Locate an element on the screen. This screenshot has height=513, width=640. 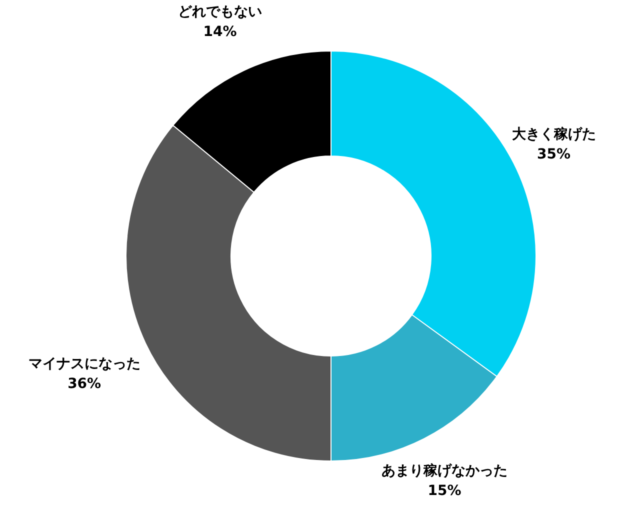
data-label: 15% is located at coordinates (445, 490).